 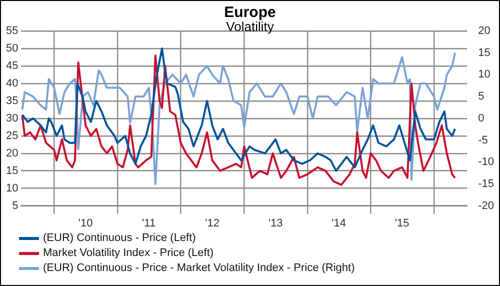 I want to click on y2-tick-label: 10, so click(x=484, y=74).